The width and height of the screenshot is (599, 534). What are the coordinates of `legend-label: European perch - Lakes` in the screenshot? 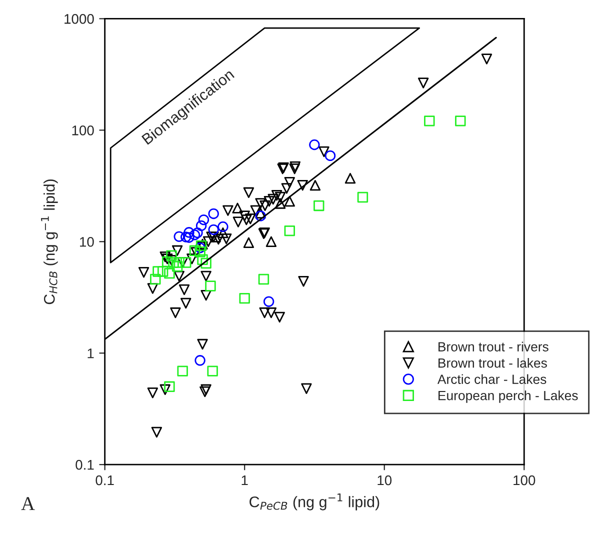 It's located at (508, 396).